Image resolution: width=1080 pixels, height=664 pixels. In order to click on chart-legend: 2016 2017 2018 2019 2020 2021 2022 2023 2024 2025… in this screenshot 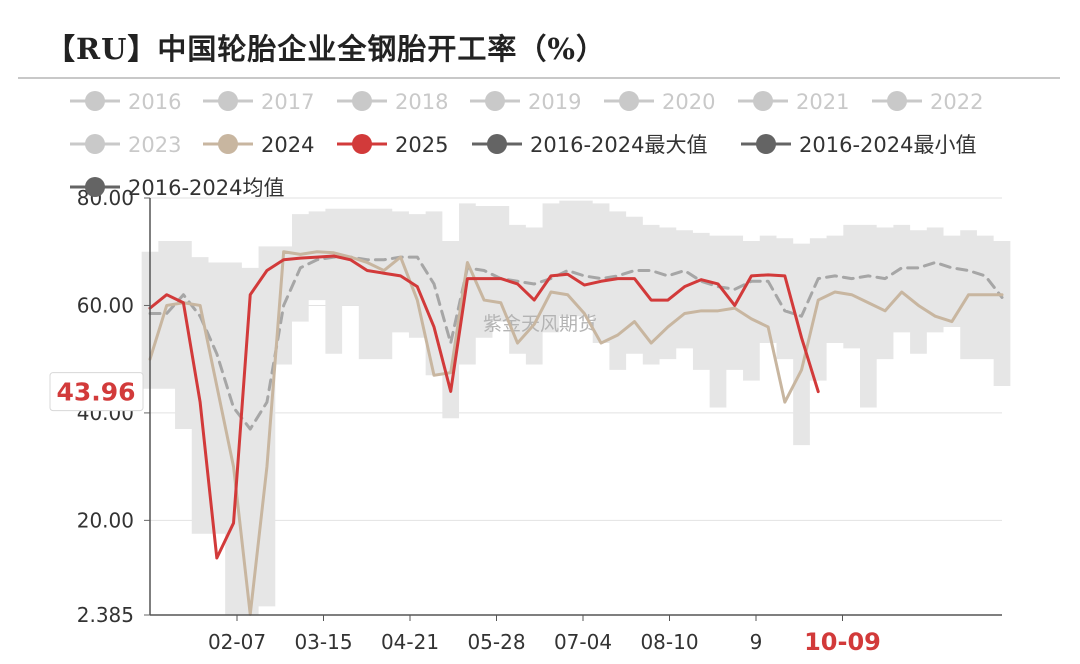, I will do `click(526, 145)`.